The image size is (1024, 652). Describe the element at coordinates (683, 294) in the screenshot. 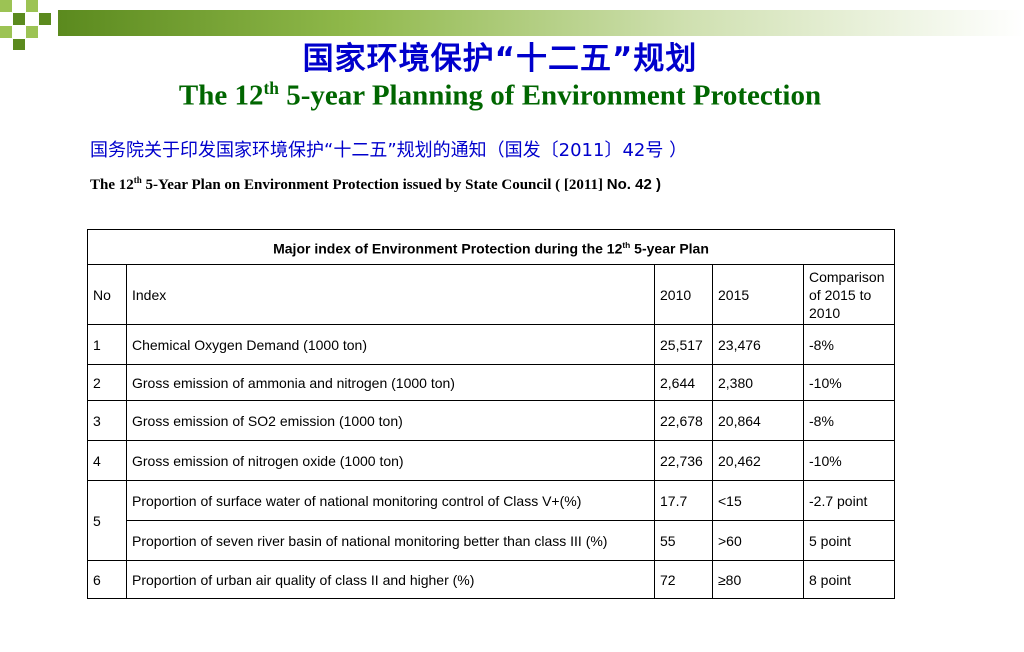

I see `header-2010: 2010` at that location.